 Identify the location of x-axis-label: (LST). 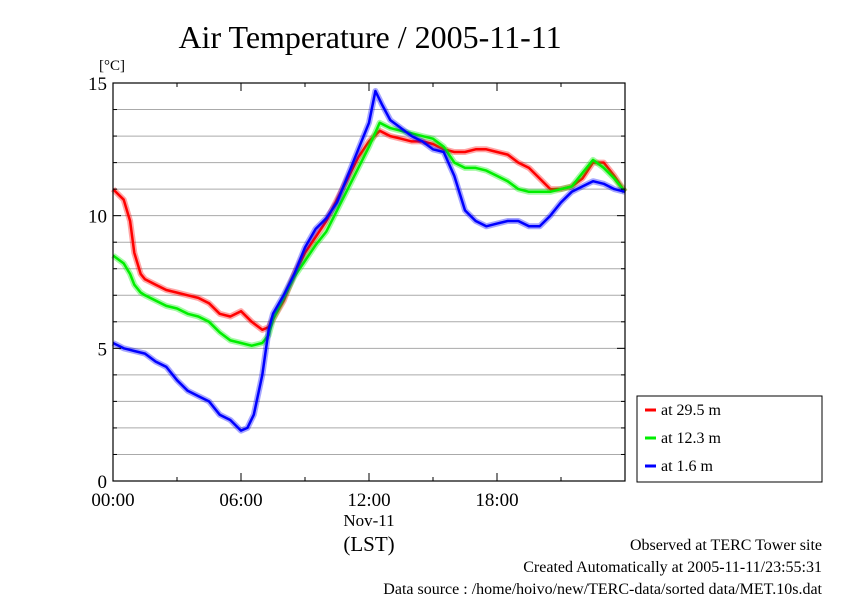
(368, 544).